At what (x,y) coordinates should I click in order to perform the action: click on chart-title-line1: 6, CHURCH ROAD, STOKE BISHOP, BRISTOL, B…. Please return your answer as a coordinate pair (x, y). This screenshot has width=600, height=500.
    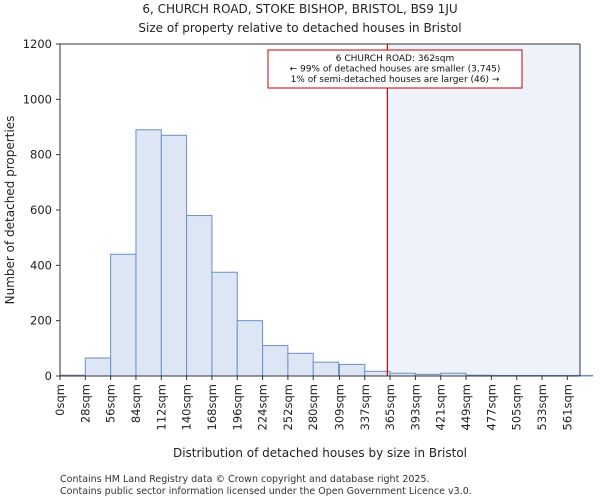
    Looking at the image, I should click on (299, 9).